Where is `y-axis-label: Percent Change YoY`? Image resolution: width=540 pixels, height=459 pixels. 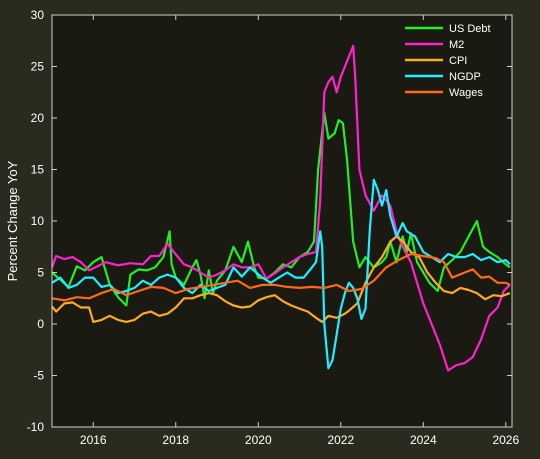
y-axis-label: Percent Change YoY is located at coordinates (12, 220).